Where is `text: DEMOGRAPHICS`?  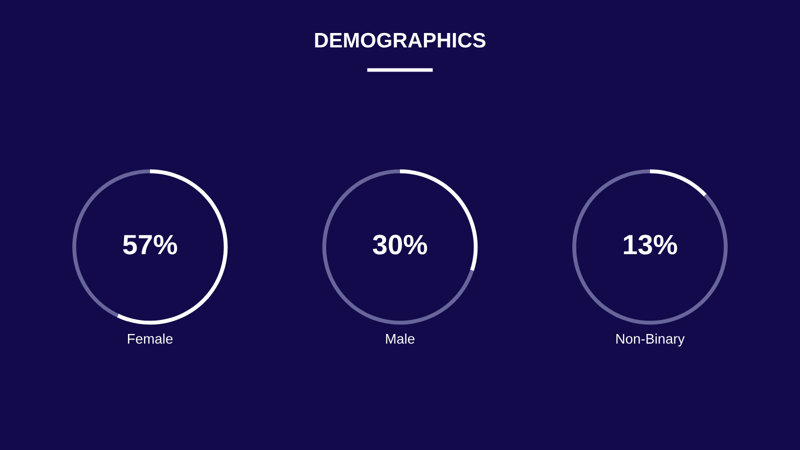
text: DEMOGRAPHICS is located at coordinates (400, 40).